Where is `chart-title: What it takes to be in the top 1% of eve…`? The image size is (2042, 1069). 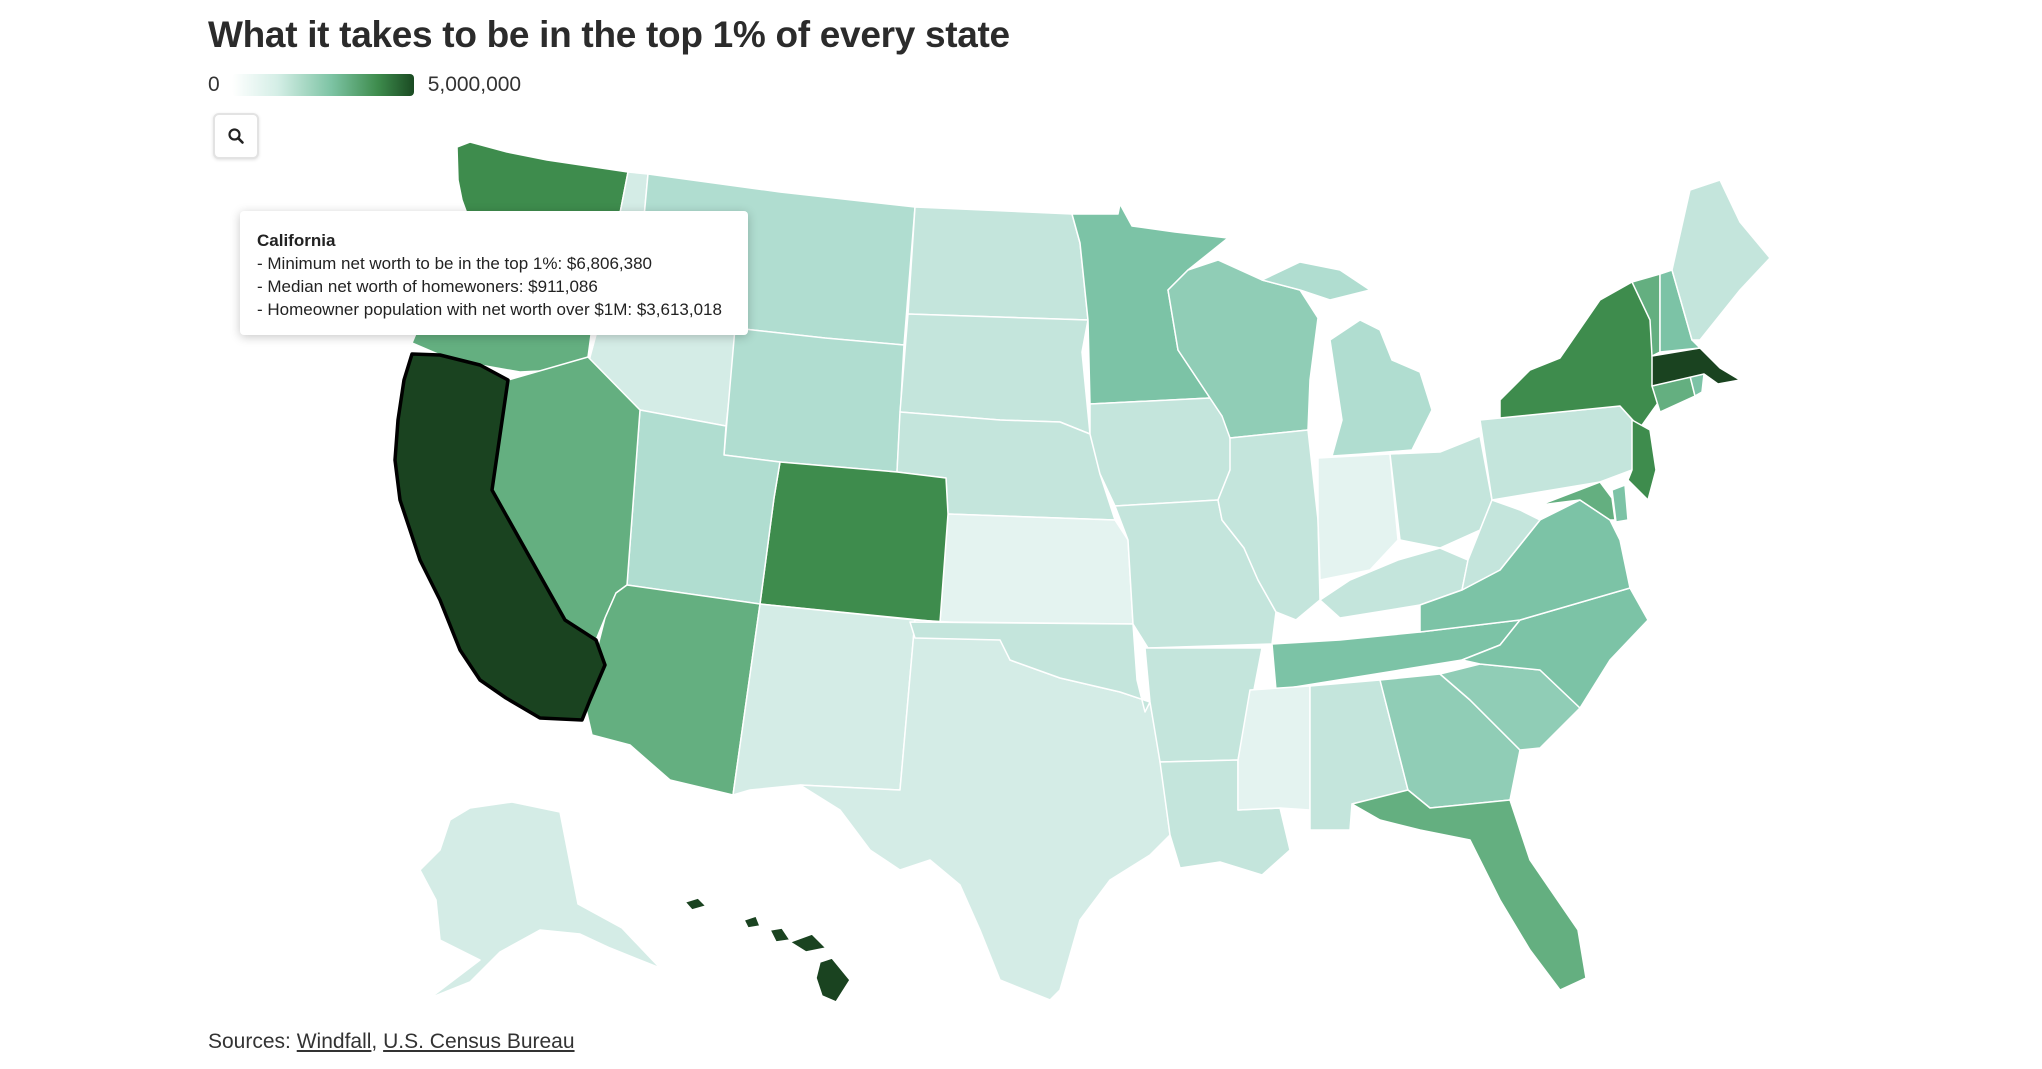 chart-title: What it takes to be in the top 1% of eve… is located at coordinates (609, 34).